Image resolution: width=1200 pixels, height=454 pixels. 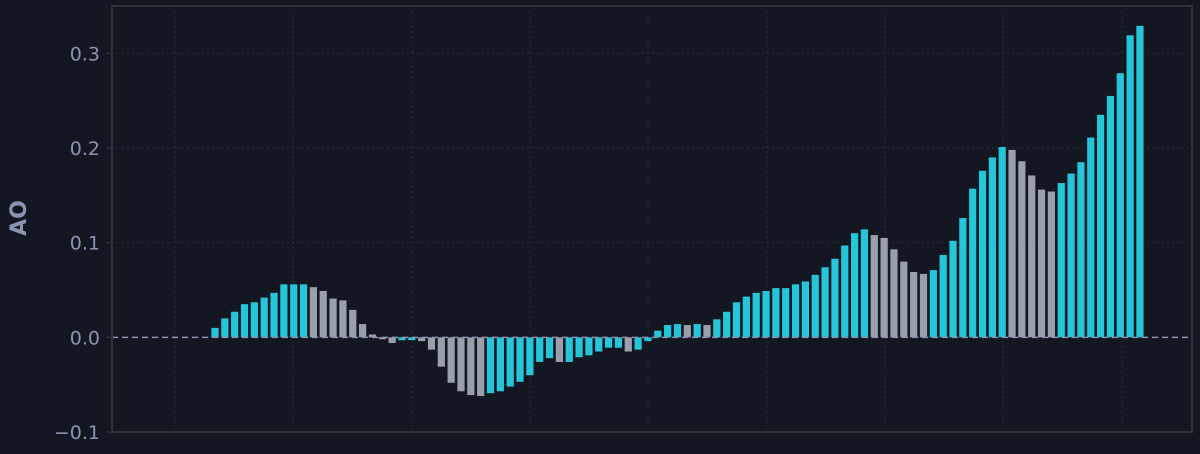 What do you see at coordinates (85, 244) in the screenshot?
I see `y-tick-label: 0.1` at bounding box center [85, 244].